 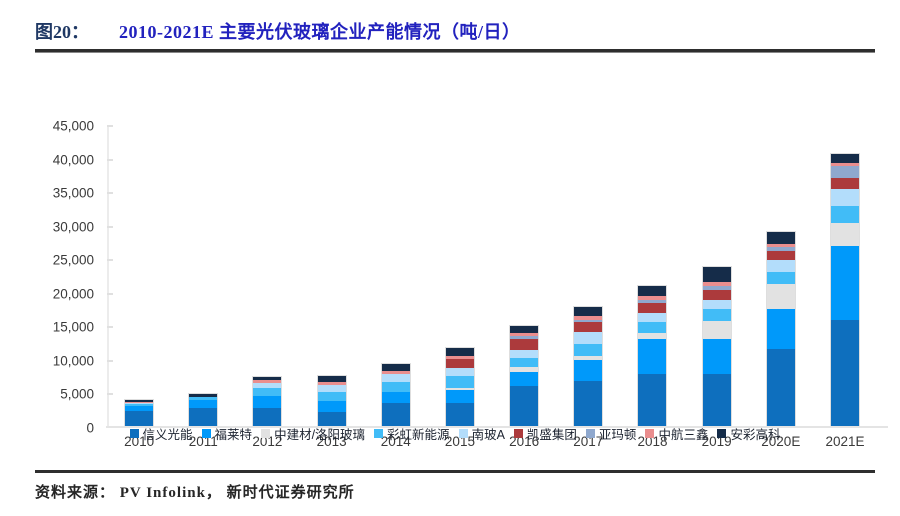 I want to click on legend-item-信义光能: 信义光能, so click(x=161, y=433).